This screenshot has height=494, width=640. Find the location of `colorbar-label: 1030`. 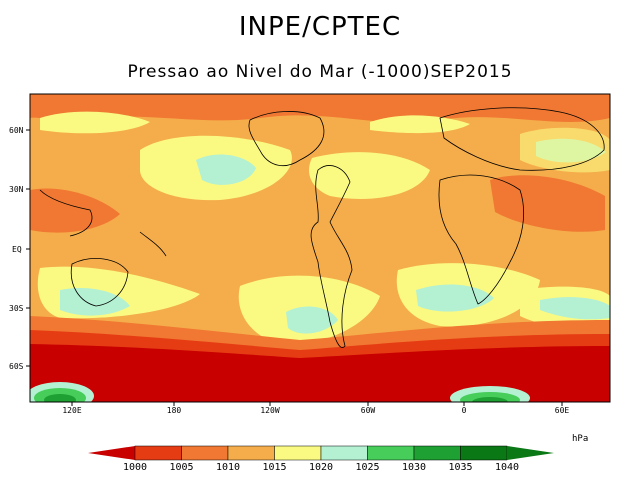

colorbar-label: 1030 is located at coordinates (414, 467).